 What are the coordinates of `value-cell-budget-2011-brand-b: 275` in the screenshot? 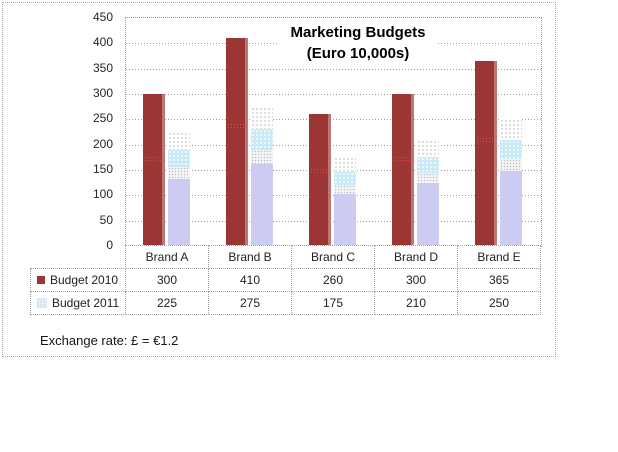 It's located at (250, 303).